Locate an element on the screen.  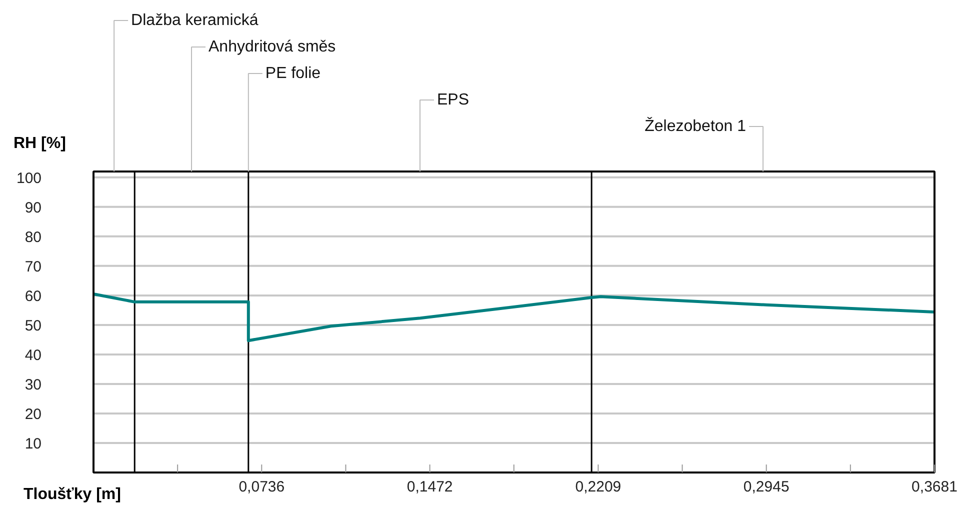
y-tick-label: 30 is located at coordinates (33, 385).